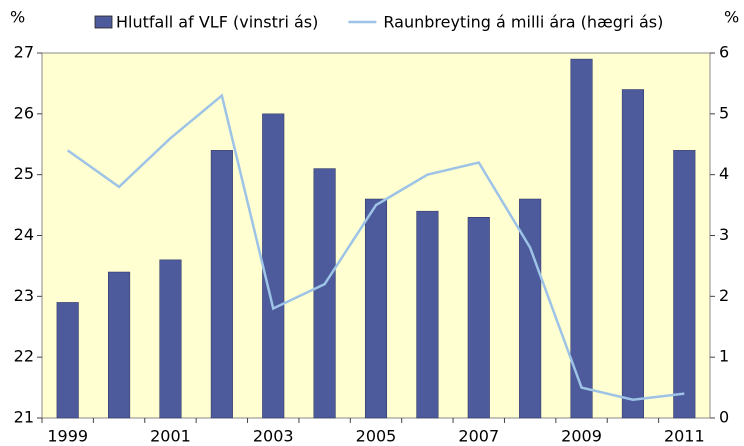 The image size is (744, 446). What do you see at coordinates (24, 417) in the screenshot?
I see `y-tick-label: 21` at bounding box center [24, 417].